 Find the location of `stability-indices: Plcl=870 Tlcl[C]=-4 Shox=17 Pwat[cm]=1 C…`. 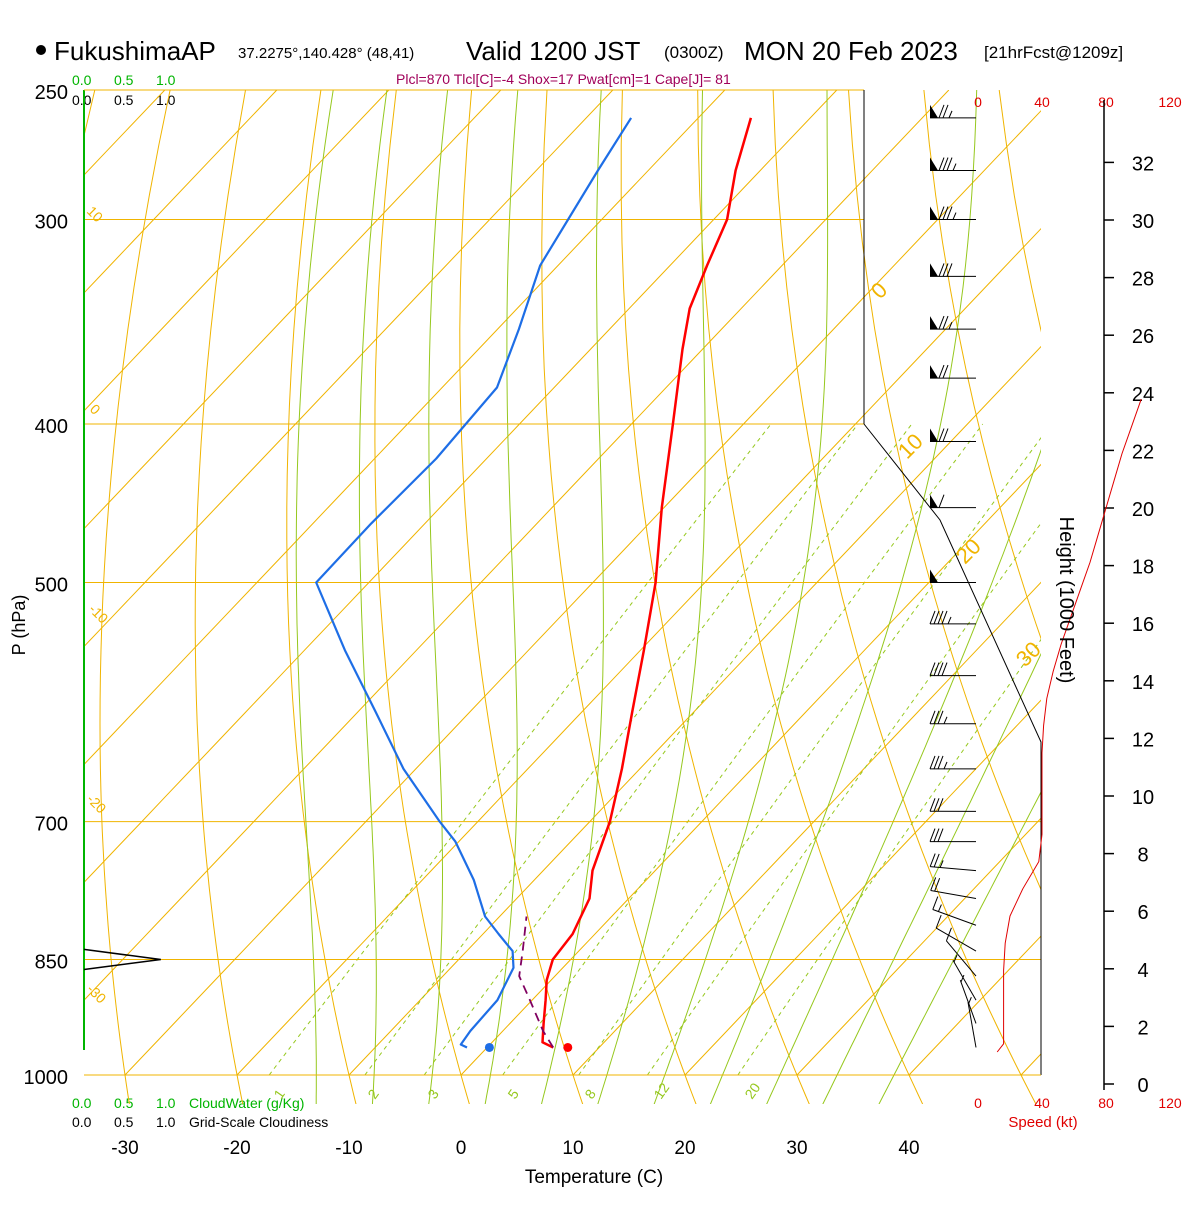

stability-indices: Plcl=870 Tlcl[C]=-4 Shox=17 Pwat[cm]=1 C… is located at coordinates (563, 79).